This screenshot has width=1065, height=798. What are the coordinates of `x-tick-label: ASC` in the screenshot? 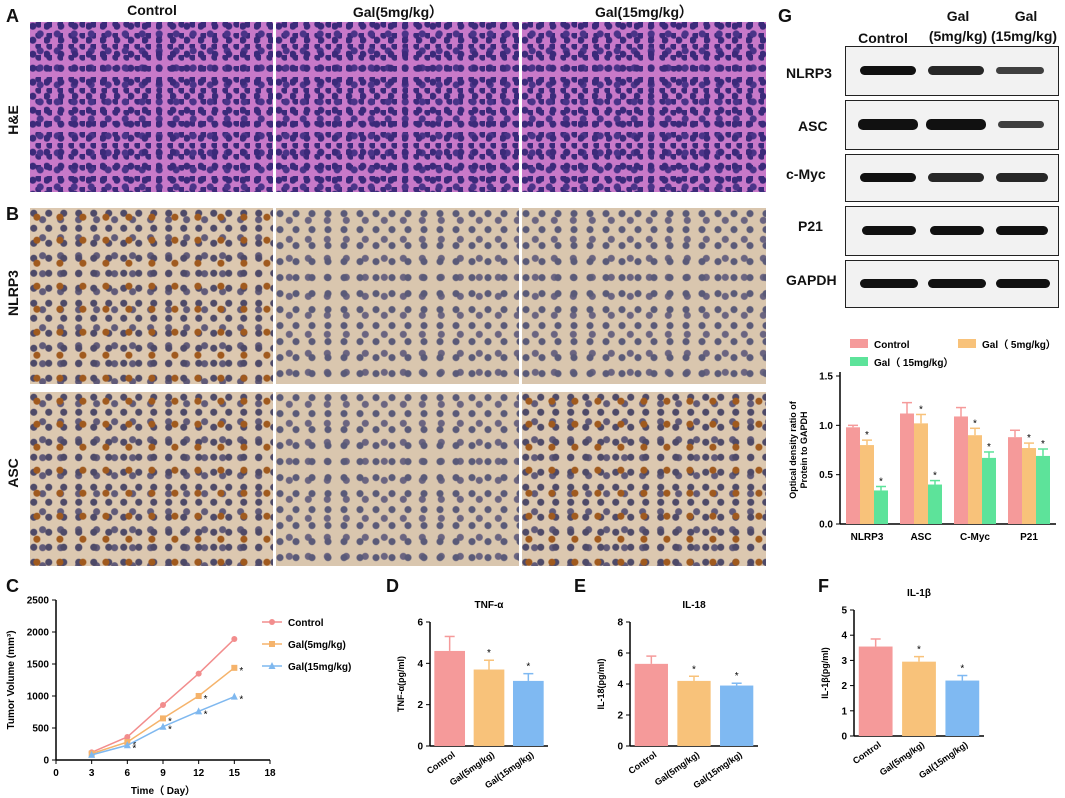 It's located at (920, 537).